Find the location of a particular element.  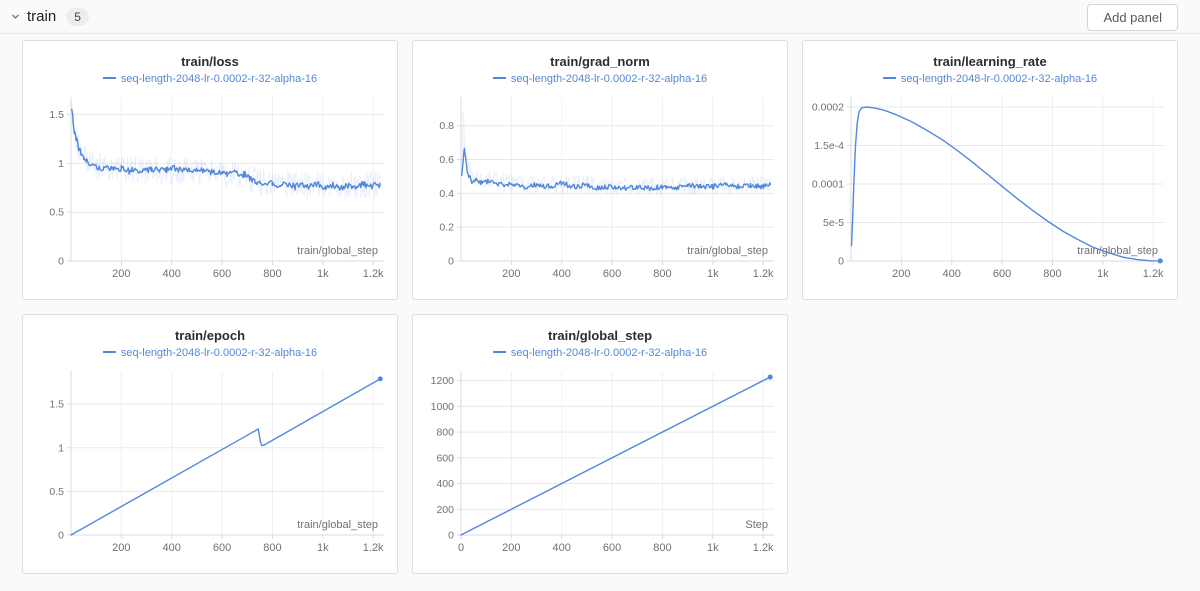

svg-text: 0.2 is located at coordinates (446, 228).